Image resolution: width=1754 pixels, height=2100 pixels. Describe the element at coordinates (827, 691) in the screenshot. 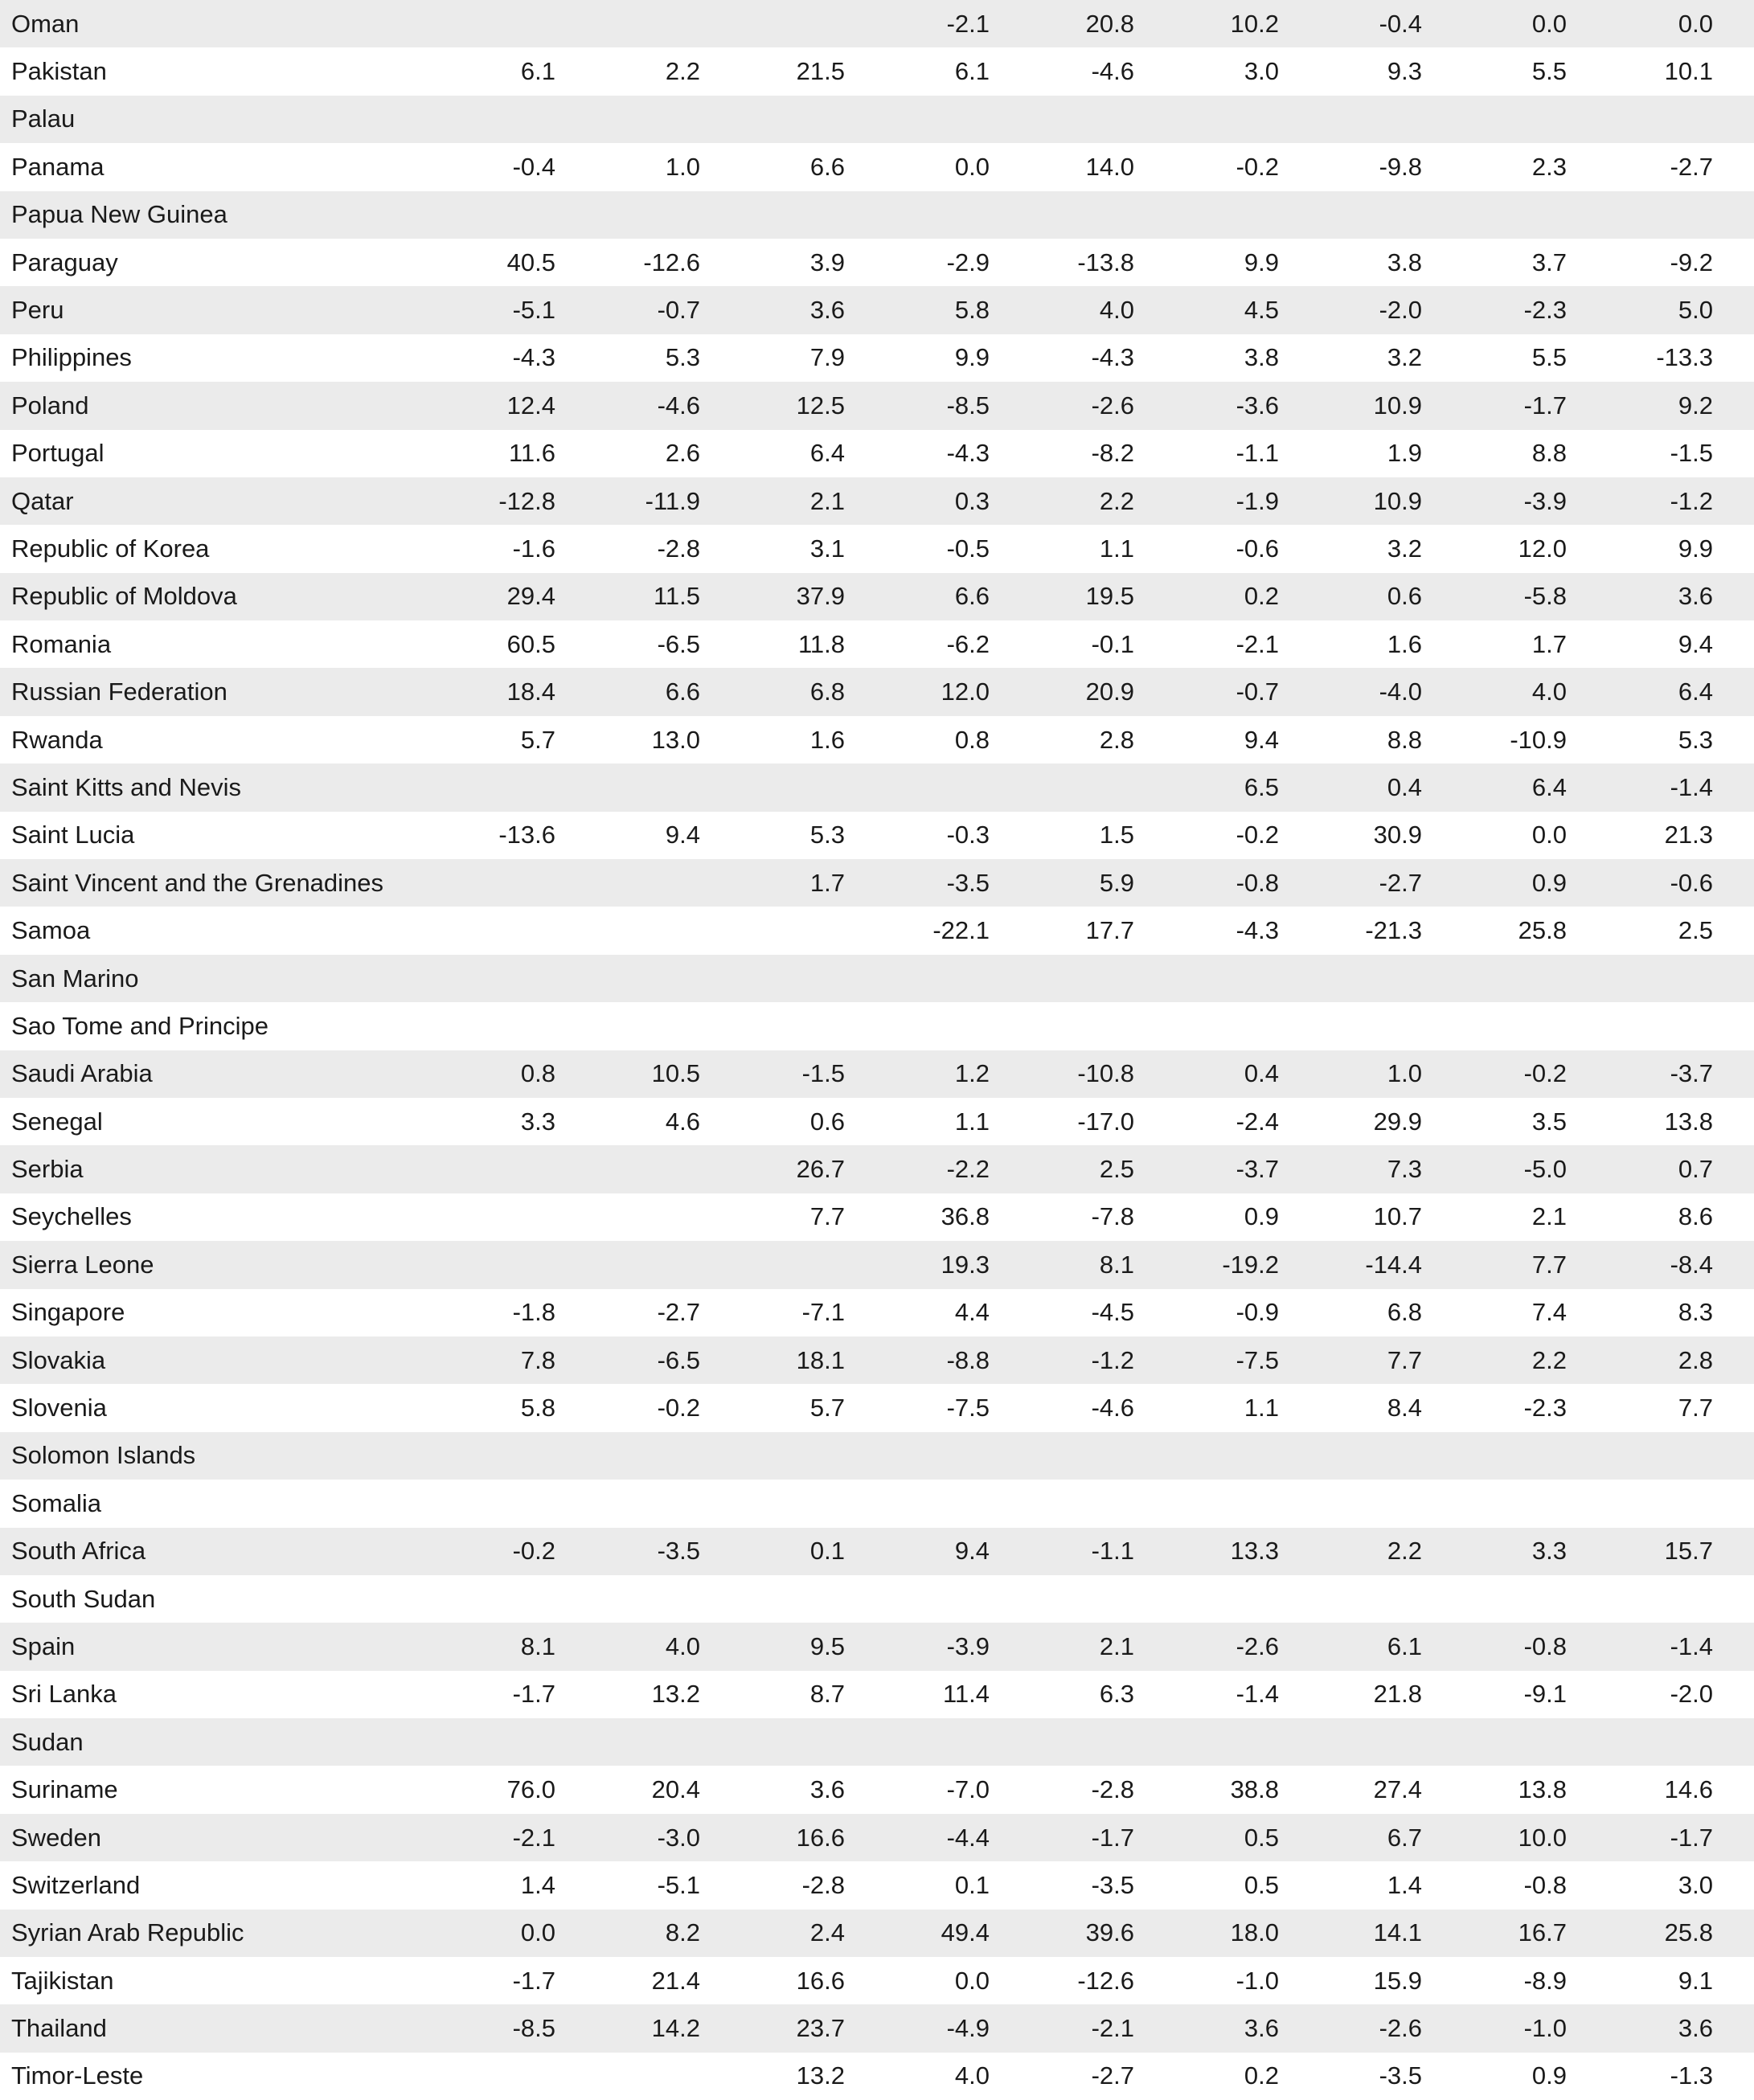

I see `value-cell: 6.8` at that location.